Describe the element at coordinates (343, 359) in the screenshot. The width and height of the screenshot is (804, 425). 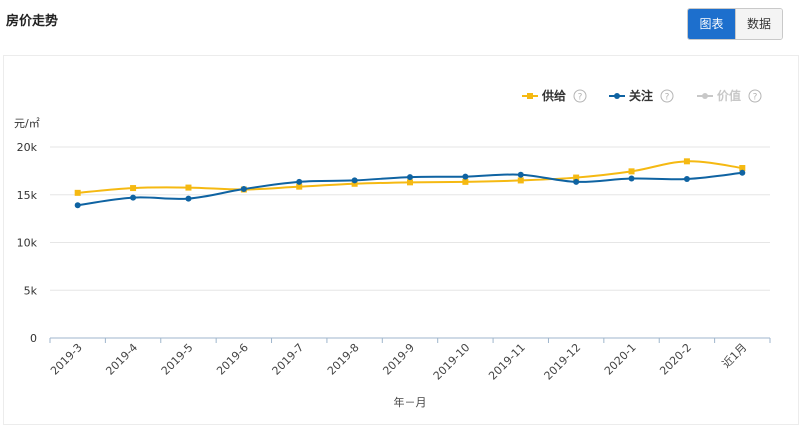
I see `x-tick-label: 2019-8` at that location.